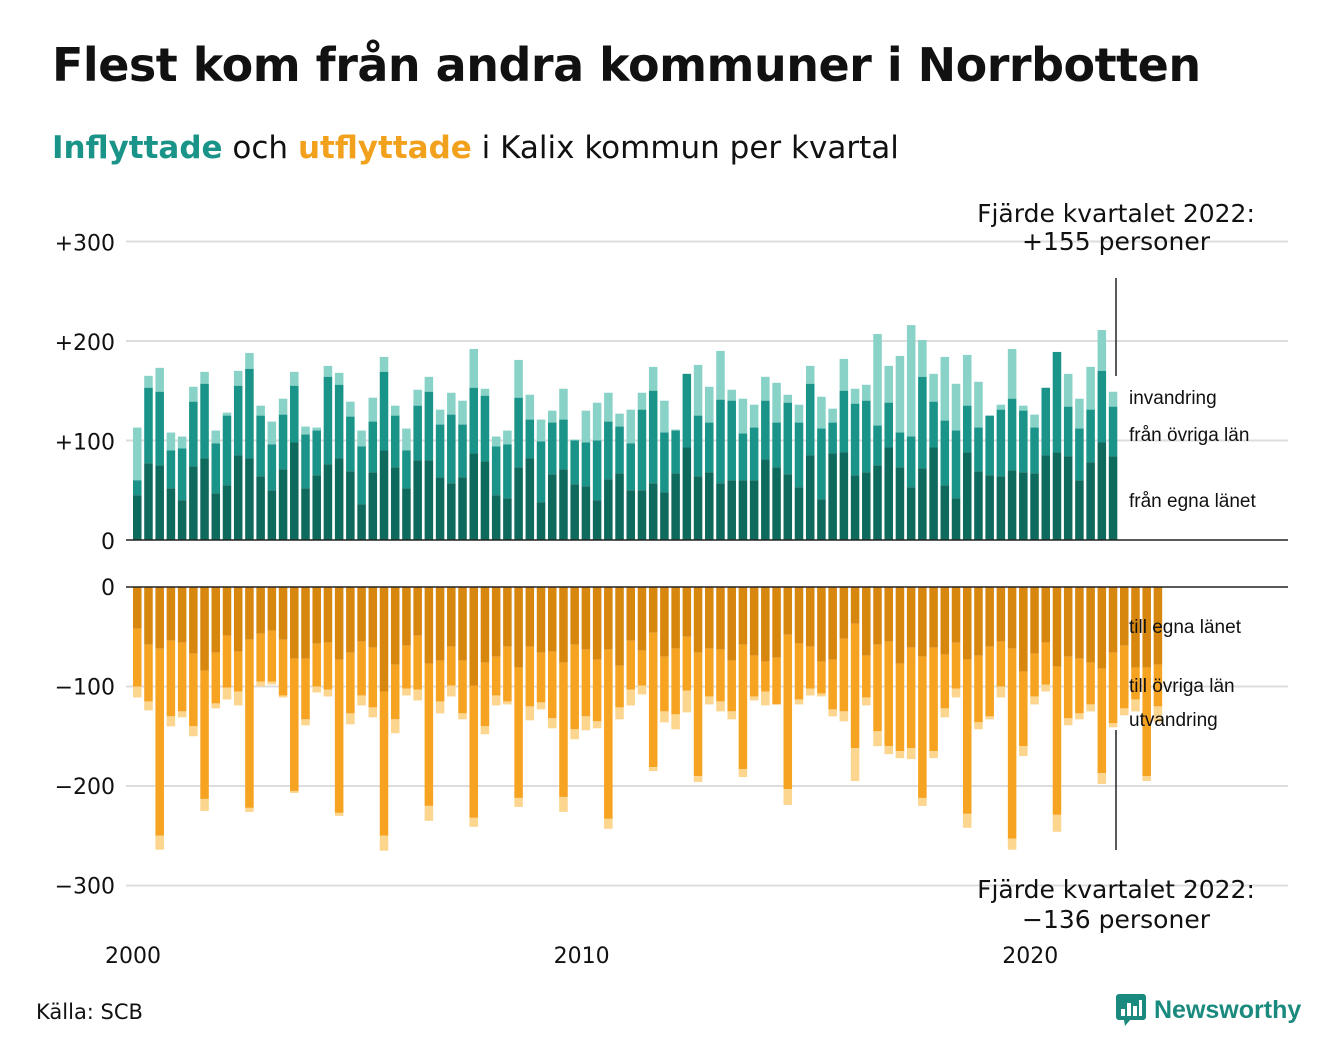 This screenshot has height=1060, width=1340. Describe the element at coordinates (1182, 686) in the screenshot. I see `series-label-till-ovriga-lan: till övriga län` at that location.